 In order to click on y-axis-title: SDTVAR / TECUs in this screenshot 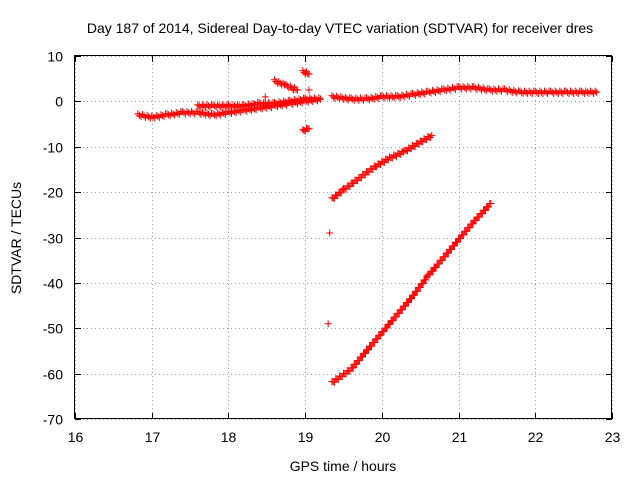, I will do `click(16, 238)`.